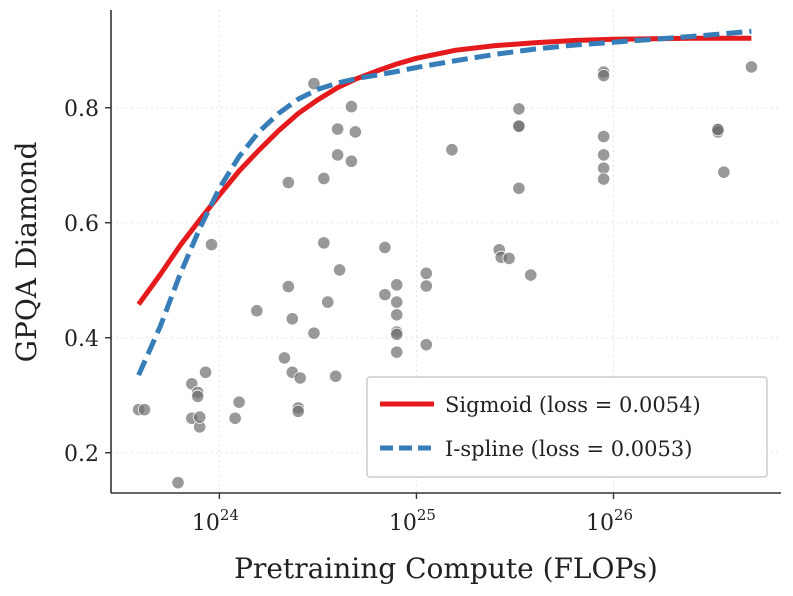 The height and width of the screenshot is (596, 793). What do you see at coordinates (81, 454) in the screenshot?
I see `y-tick-label: 0.2` at bounding box center [81, 454].